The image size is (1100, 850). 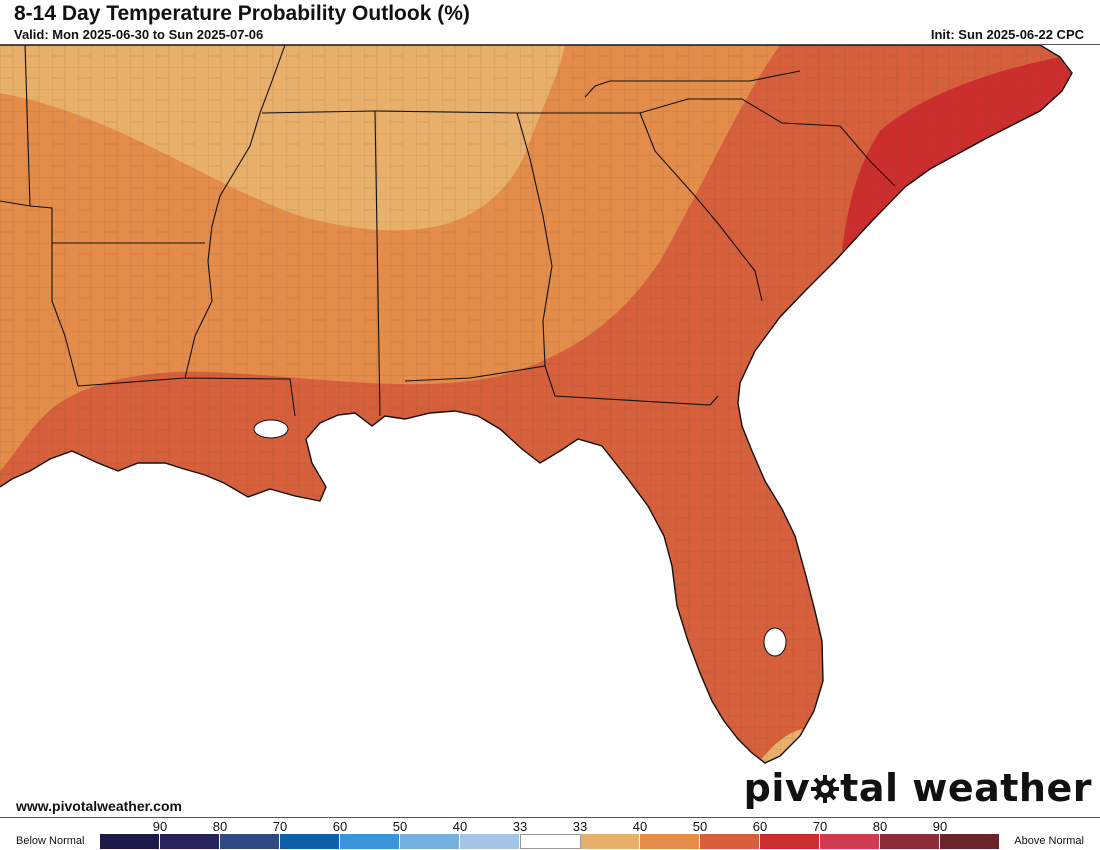 What do you see at coordinates (825, 789) in the screenshot?
I see `gear-icon` at bounding box center [825, 789].